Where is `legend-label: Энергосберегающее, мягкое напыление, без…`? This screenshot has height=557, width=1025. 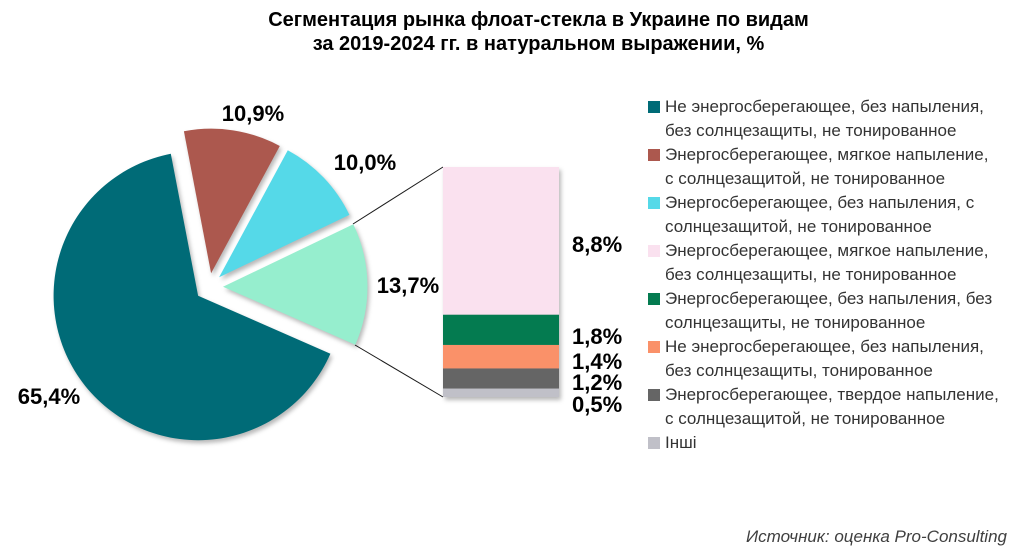 legend-label: Энергосберегающее, мягкое напыление, без… is located at coordinates (827, 262).